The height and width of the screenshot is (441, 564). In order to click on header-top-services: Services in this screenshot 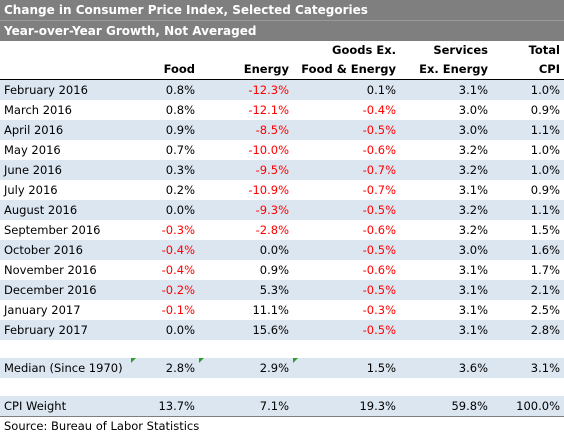, I will do `click(460, 50)`.